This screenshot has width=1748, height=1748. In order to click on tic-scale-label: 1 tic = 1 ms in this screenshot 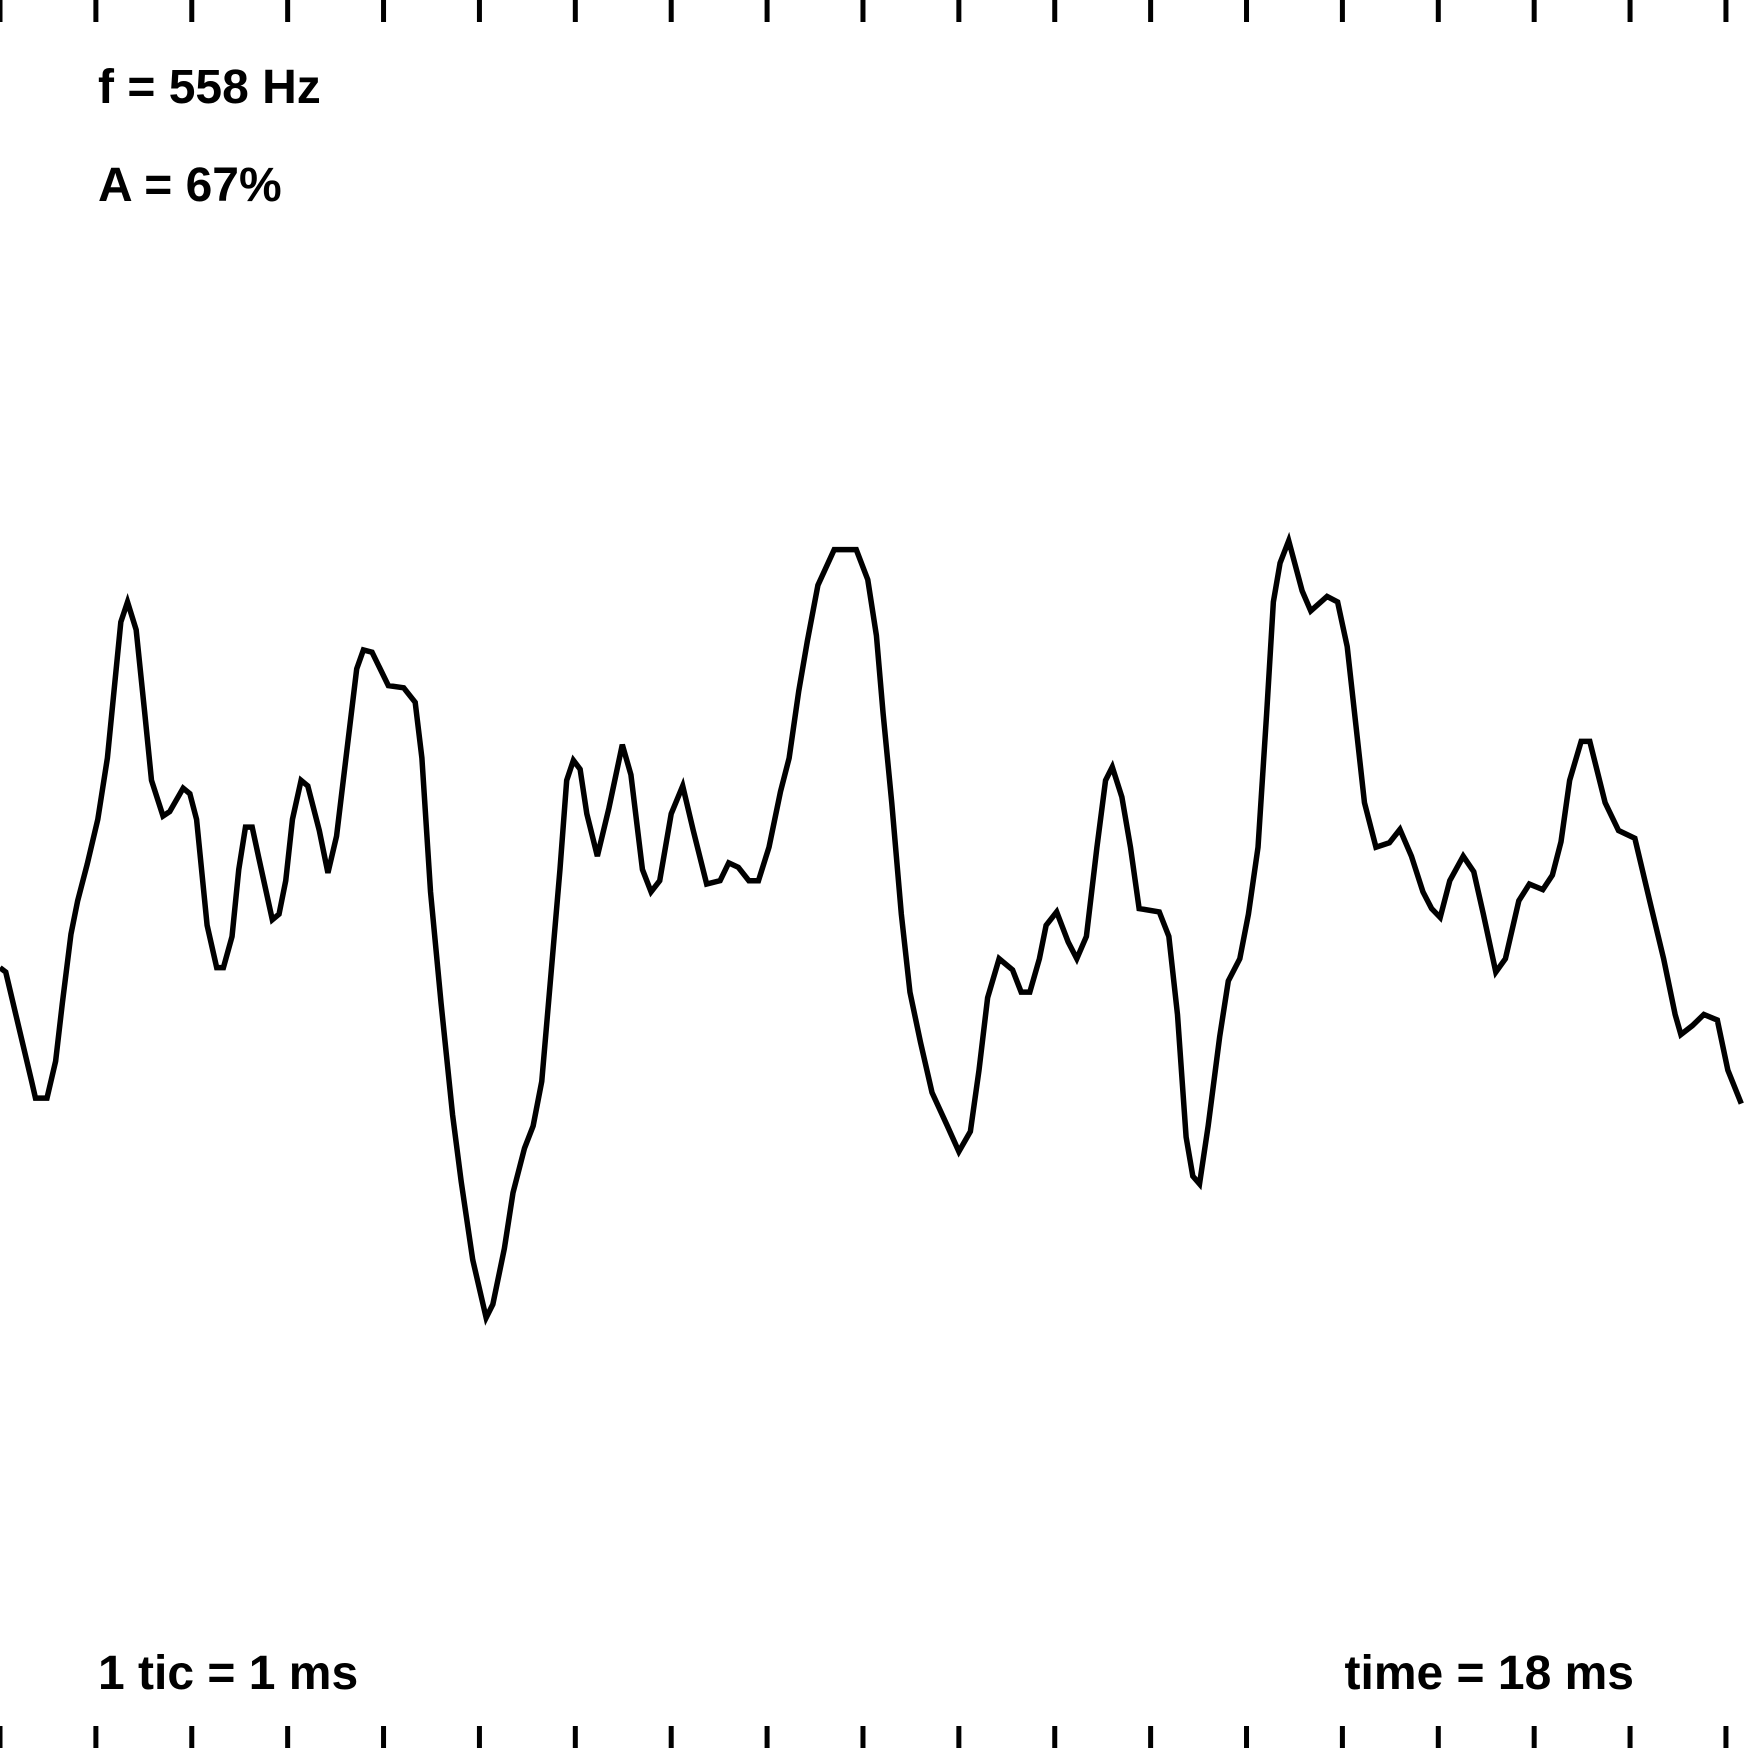, I will do `click(228, 1673)`.